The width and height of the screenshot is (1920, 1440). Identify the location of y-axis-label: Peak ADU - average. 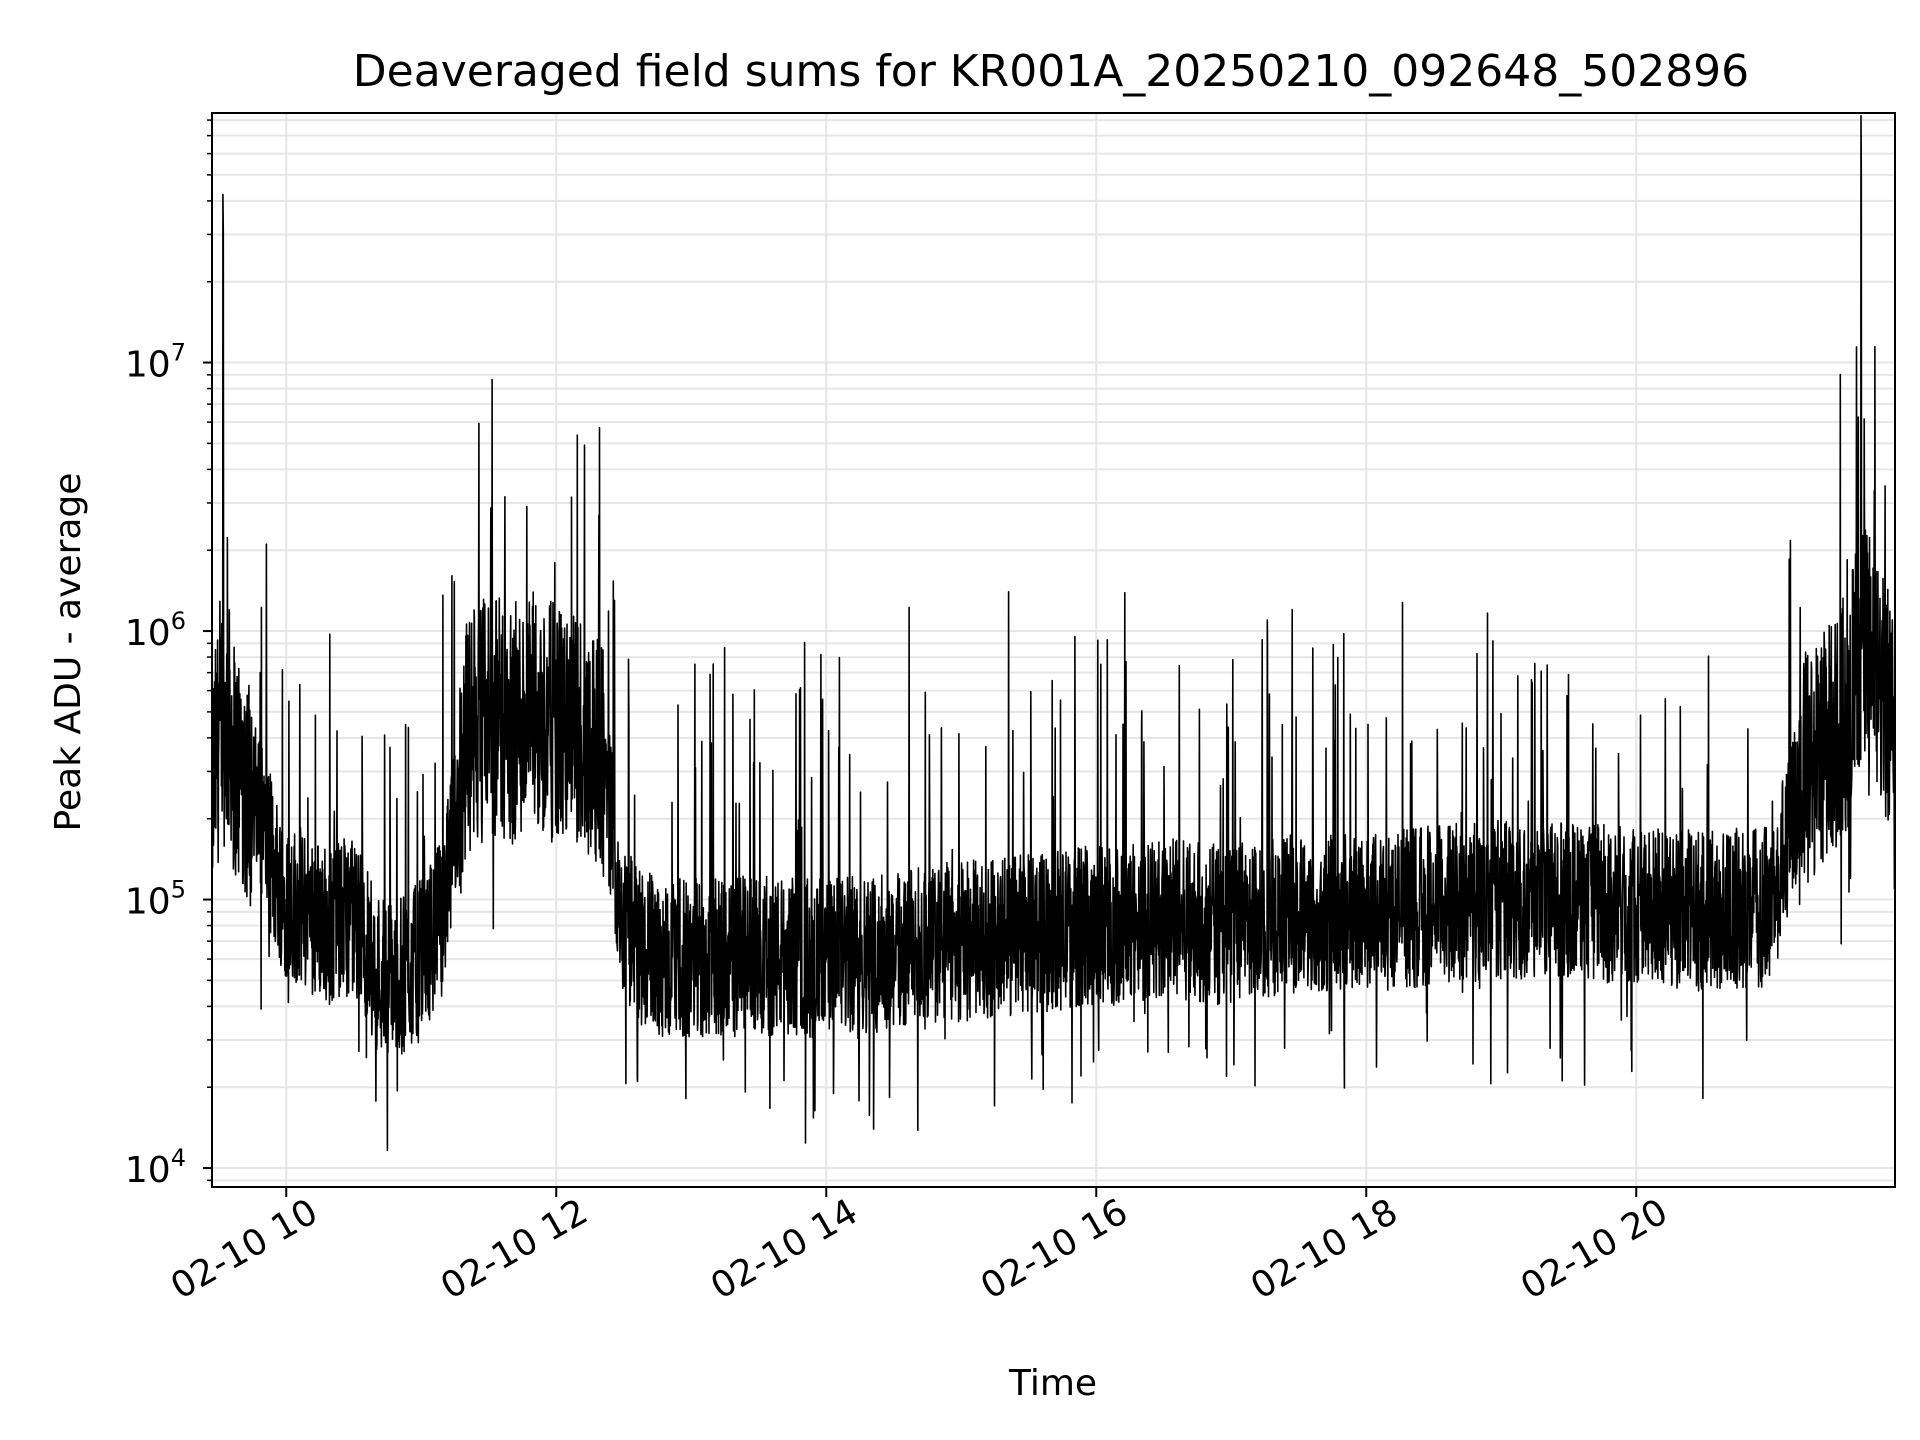
(68, 652).